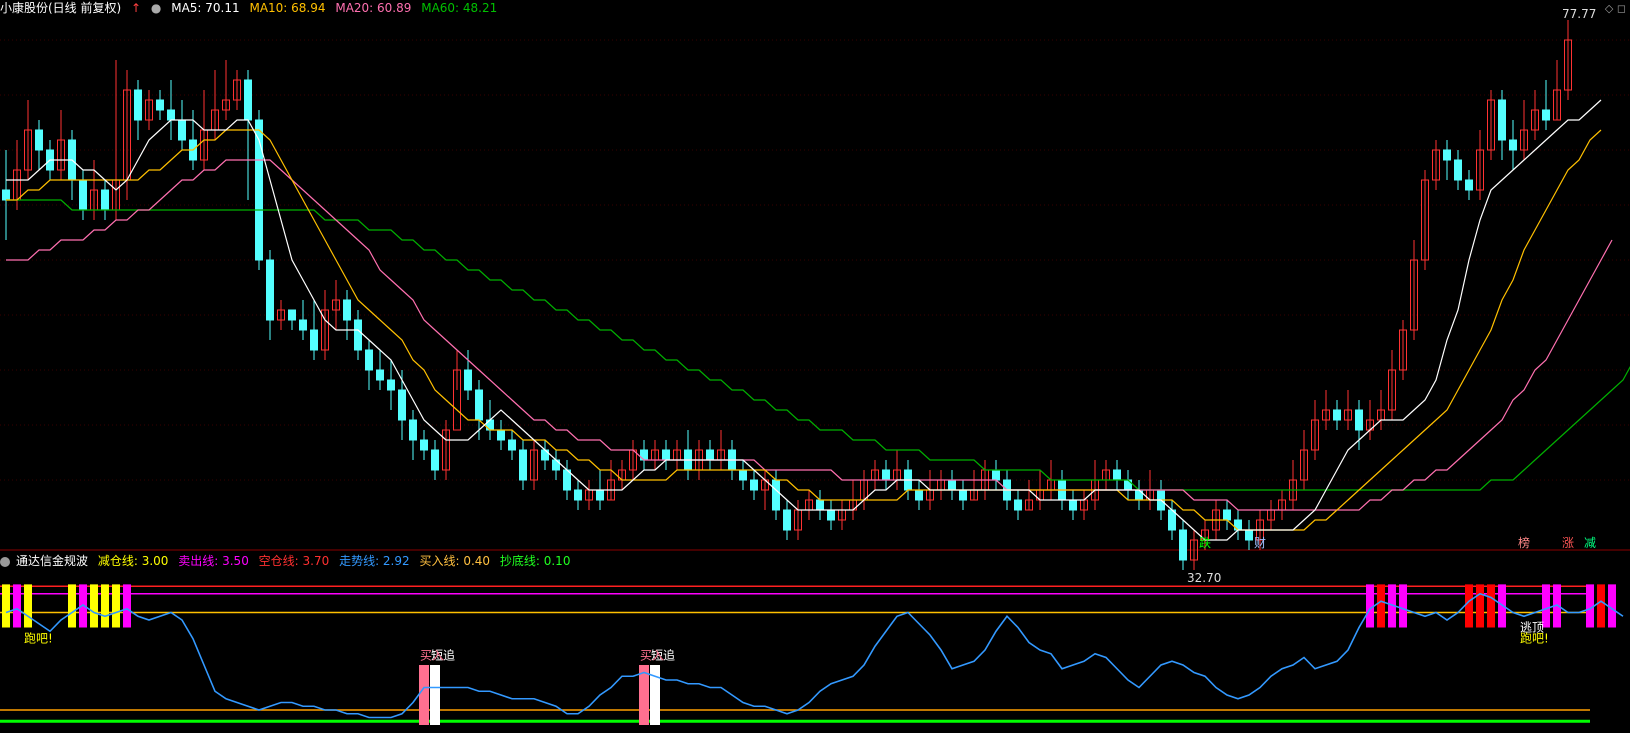 The image size is (1630, 733). Describe the element at coordinates (373, 8) in the screenshot. I see `ma20-label: MA20: 60.89` at that location.